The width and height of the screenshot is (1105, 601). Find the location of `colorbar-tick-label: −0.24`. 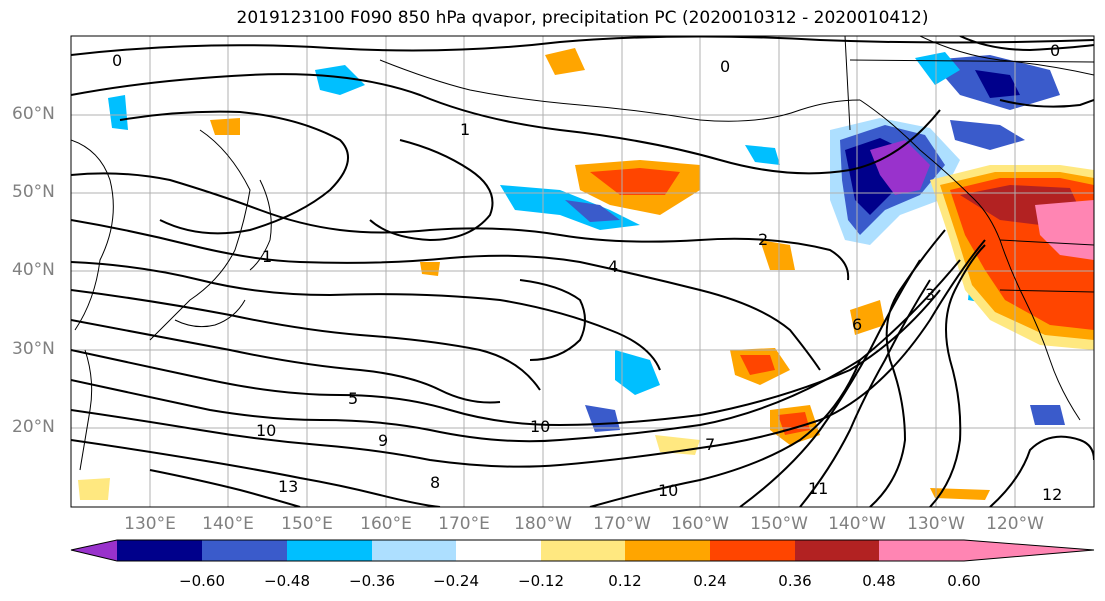

colorbar-tick-label: −0.24 is located at coordinates (456, 581).